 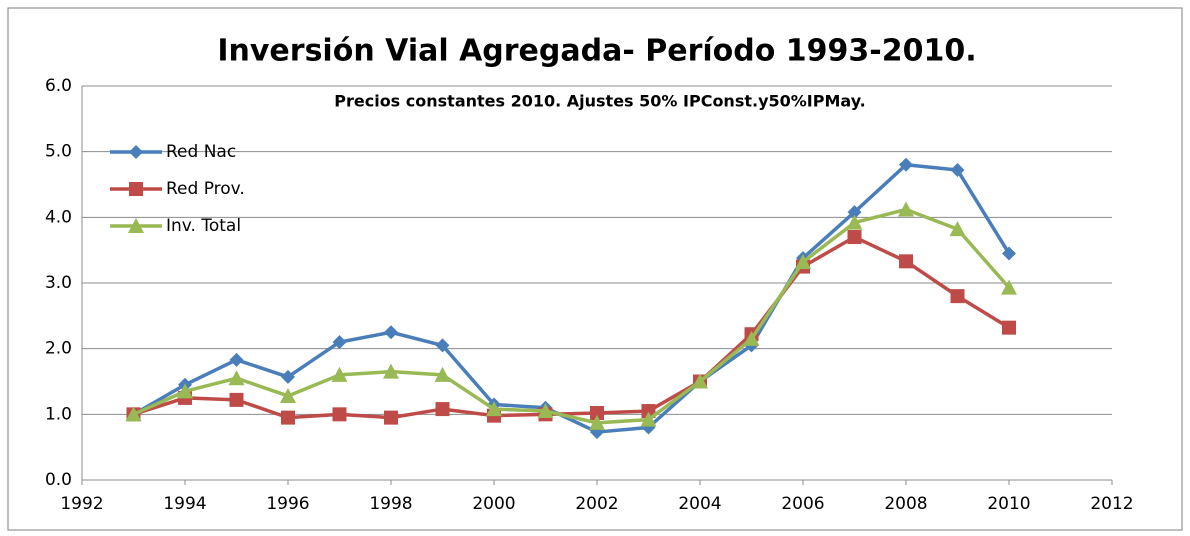 What do you see at coordinates (390, 504) in the screenshot?
I see `x-tick-label: 1998` at bounding box center [390, 504].